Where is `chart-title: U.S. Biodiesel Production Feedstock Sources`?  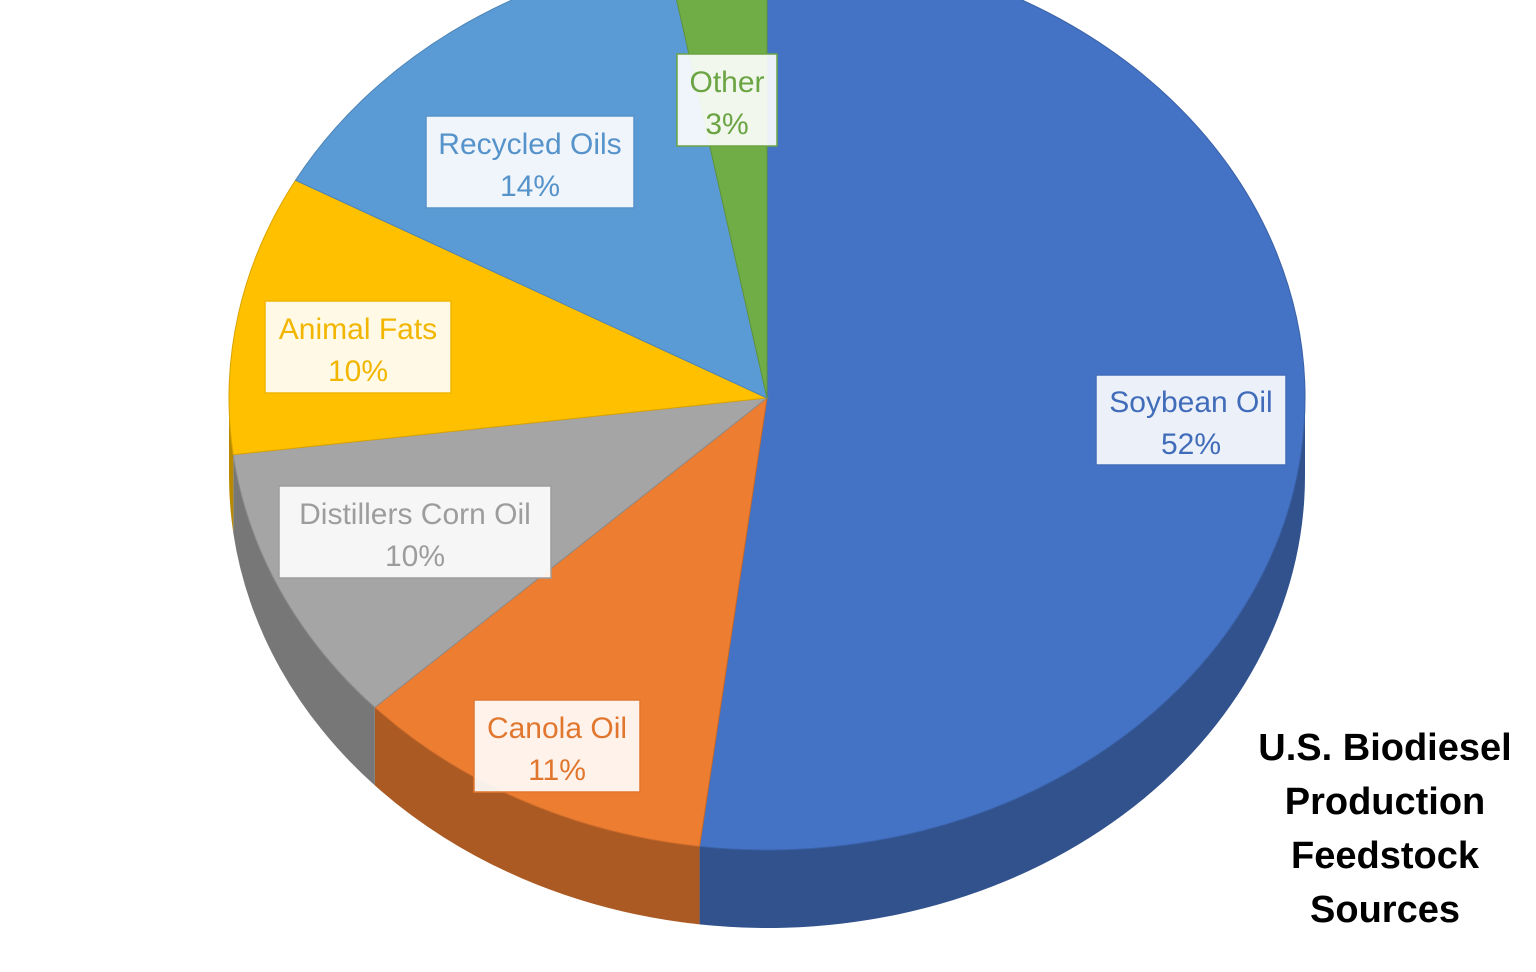
chart-title: U.S. Biodiesel Production Feedstock Sources is located at coordinates (1384, 829).